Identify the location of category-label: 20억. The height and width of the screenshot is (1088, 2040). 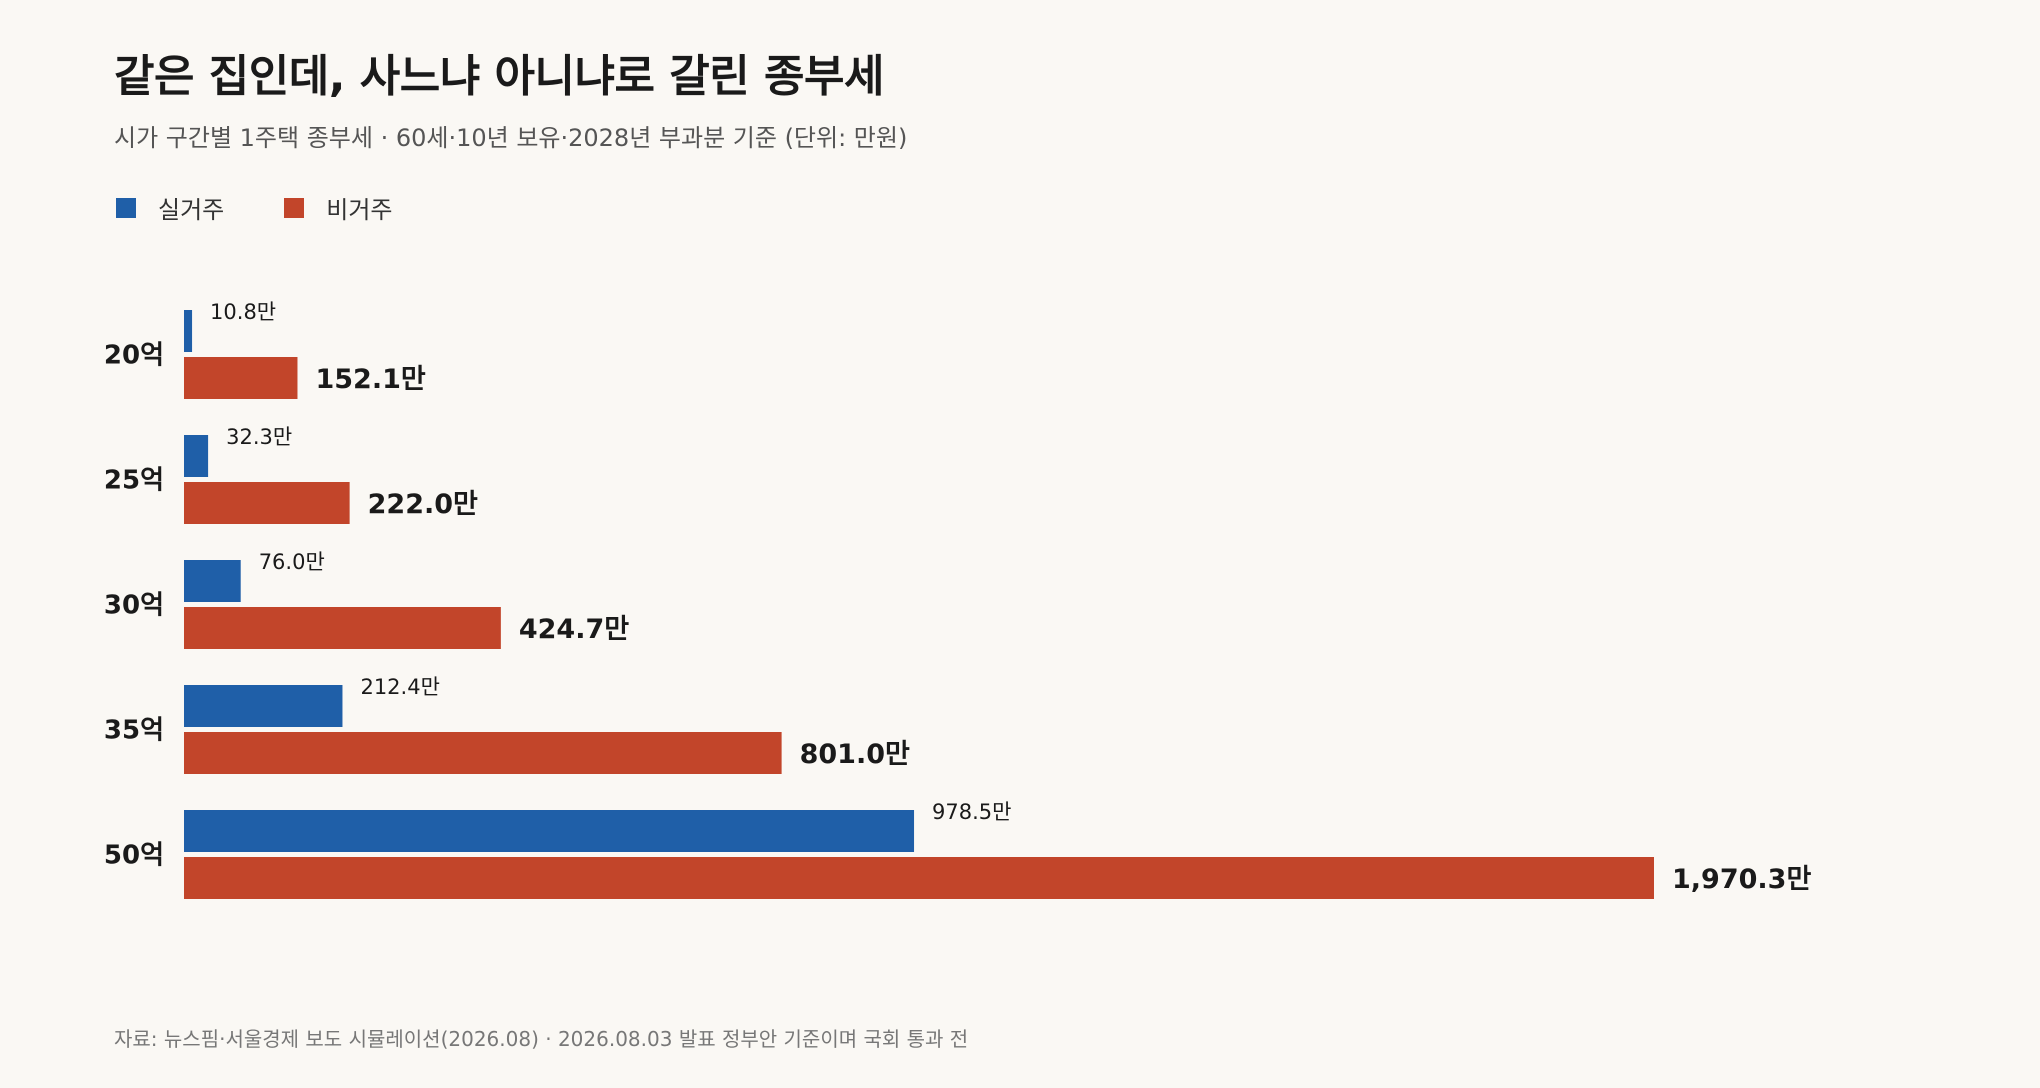
(134, 356).